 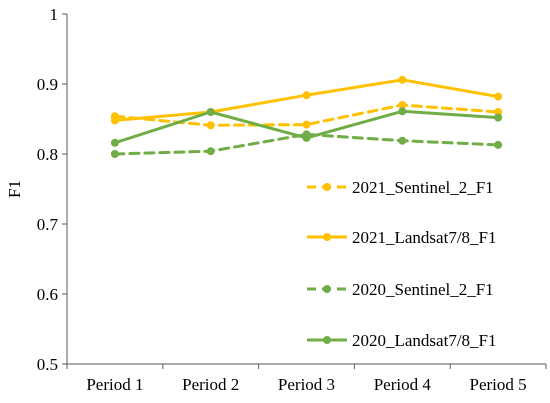 I want to click on series-layer, so click(x=306, y=116).